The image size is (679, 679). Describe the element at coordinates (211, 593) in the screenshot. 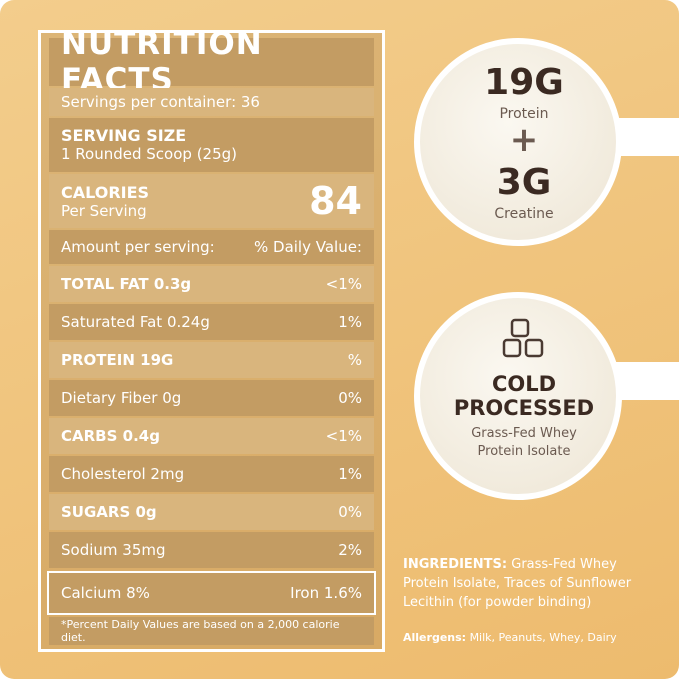

I see `minerals: Calcium 8% Iron 1.6%` at that location.